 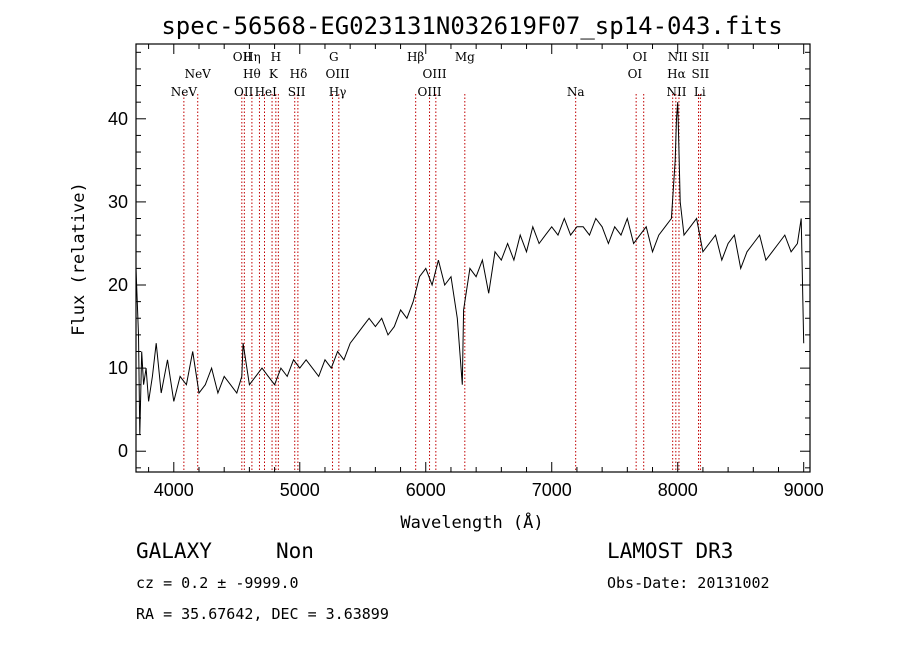 I want to click on line-label-9: Hδ, so click(x=299, y=74).